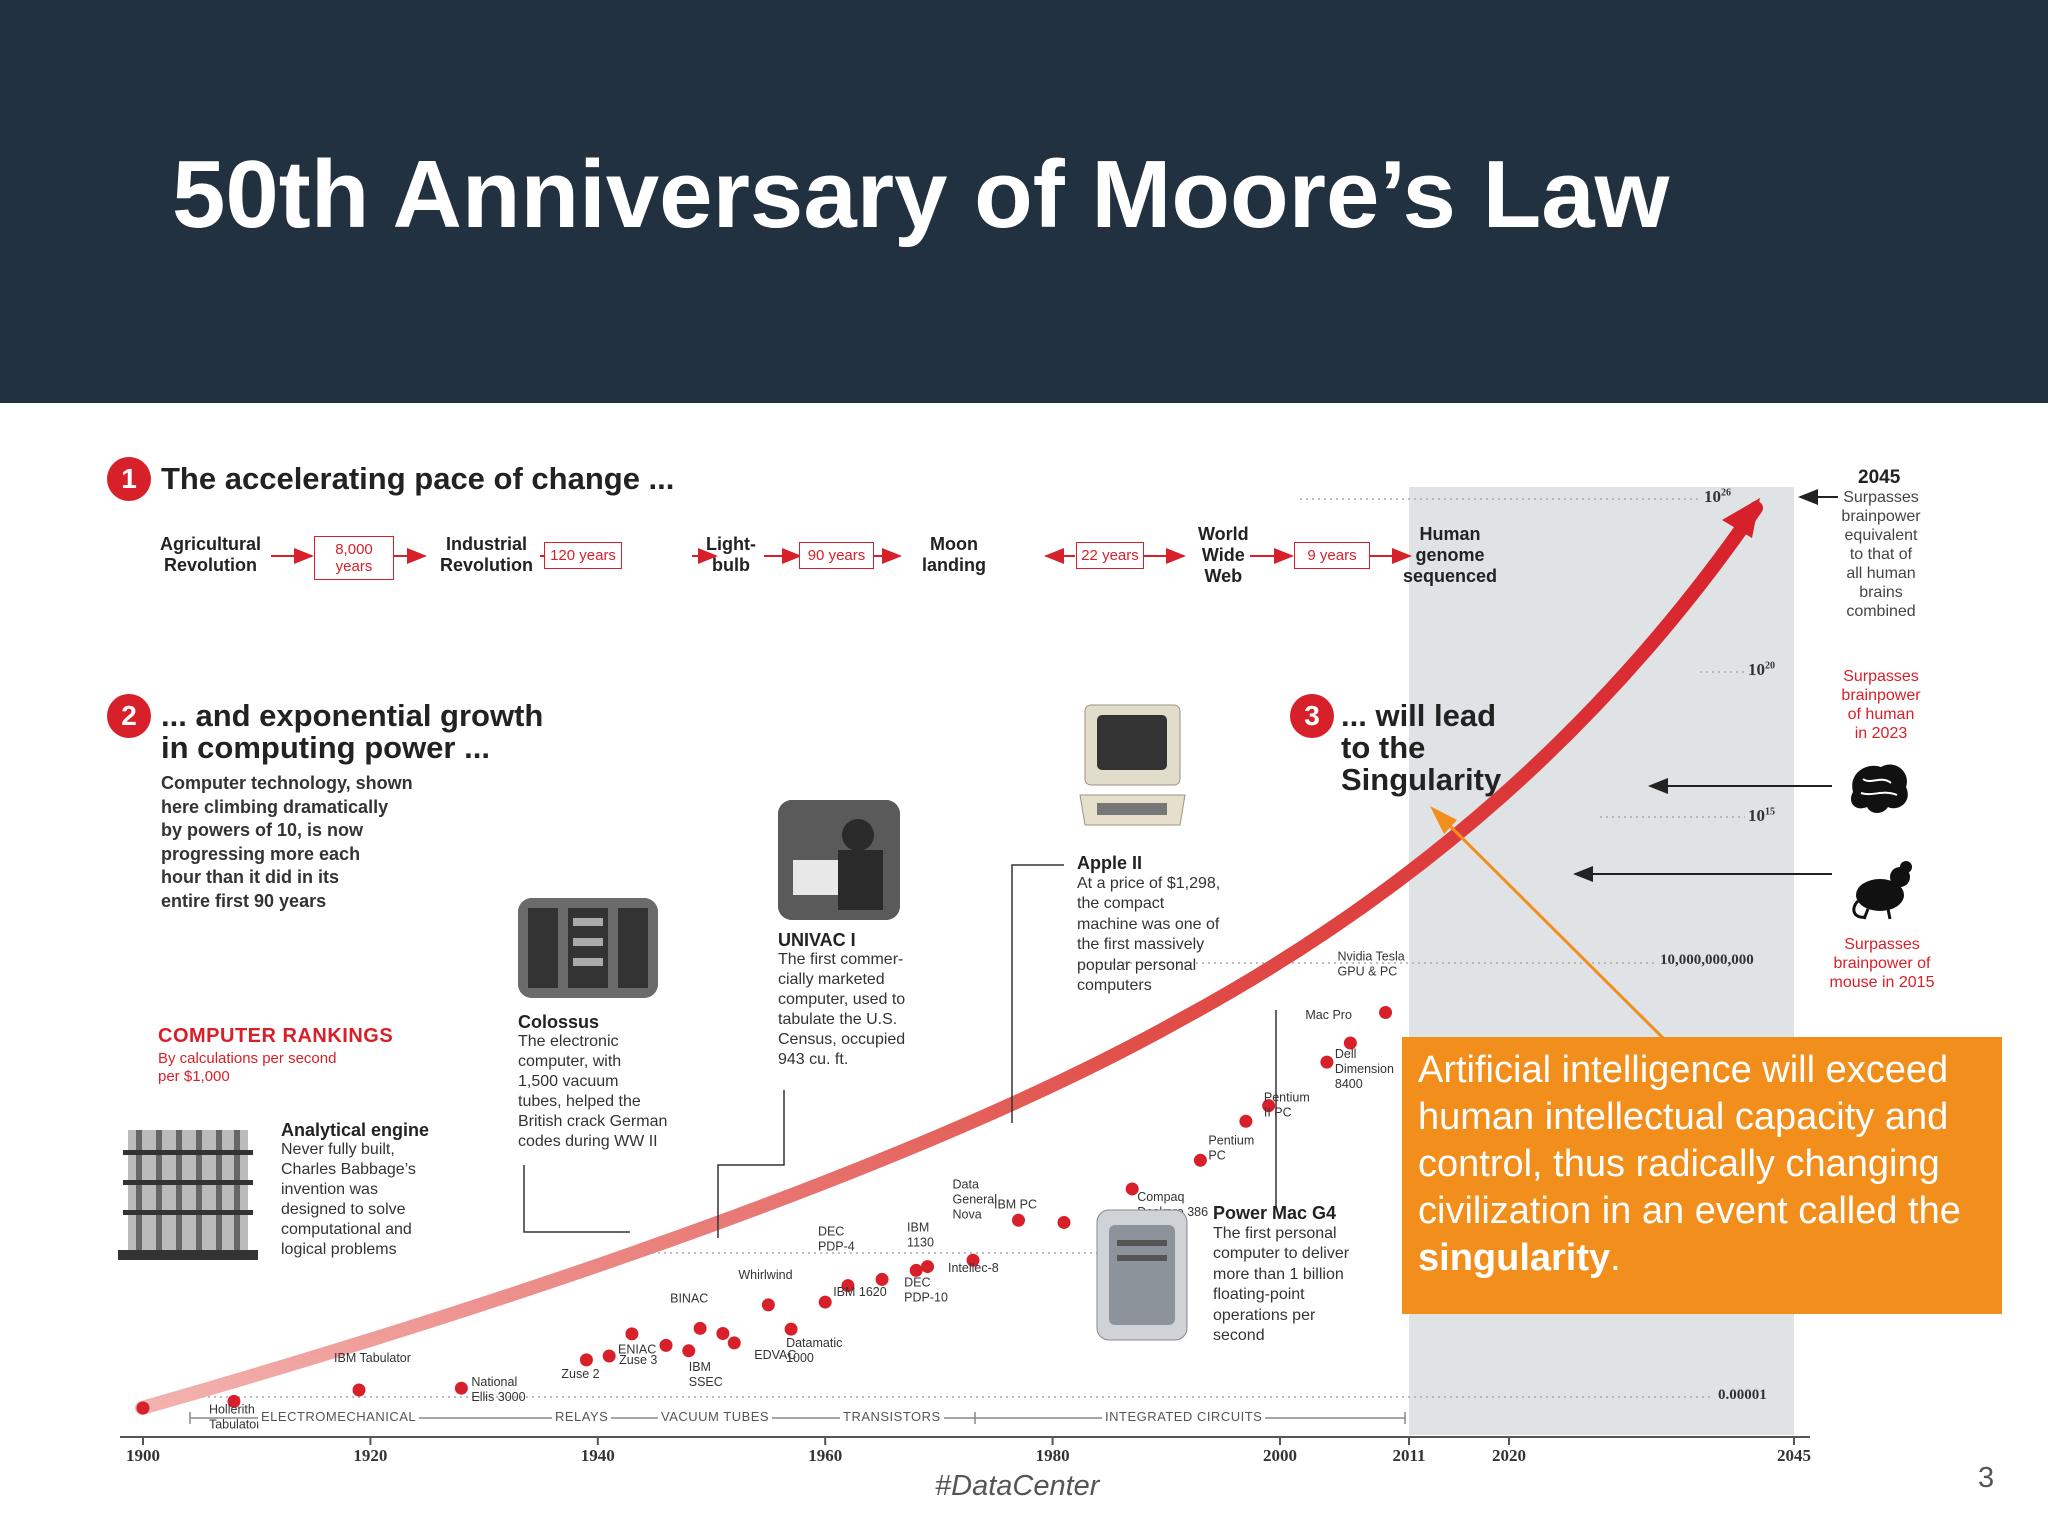  Describe the element at coordinates (731, 544) in the screenshot. I see `milestone-3-line-1: Light-` at that location.